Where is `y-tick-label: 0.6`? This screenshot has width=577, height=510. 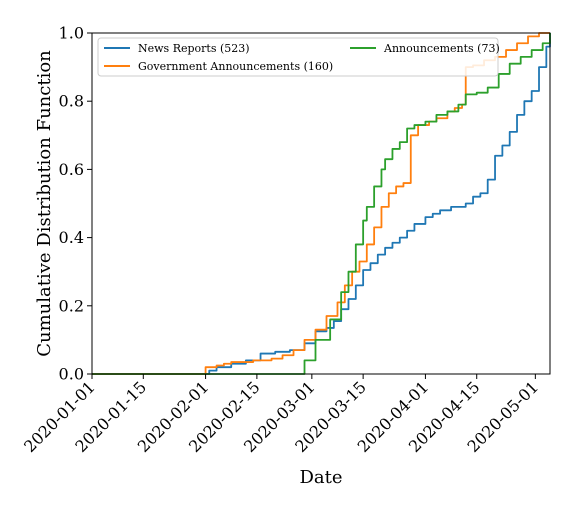
y-tick-label: 0.6 is located at coordinates (71, 169).